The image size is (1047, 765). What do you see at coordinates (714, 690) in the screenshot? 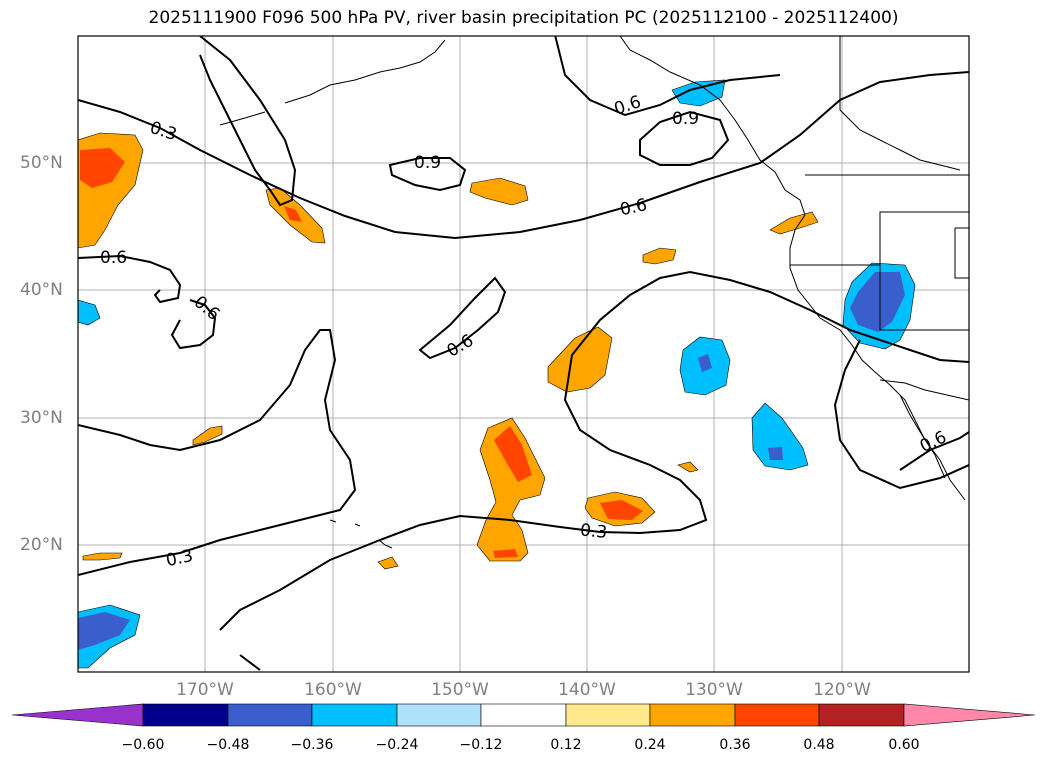
I see `lon-label-130w: 130°W` at bounding box center [714, 690].